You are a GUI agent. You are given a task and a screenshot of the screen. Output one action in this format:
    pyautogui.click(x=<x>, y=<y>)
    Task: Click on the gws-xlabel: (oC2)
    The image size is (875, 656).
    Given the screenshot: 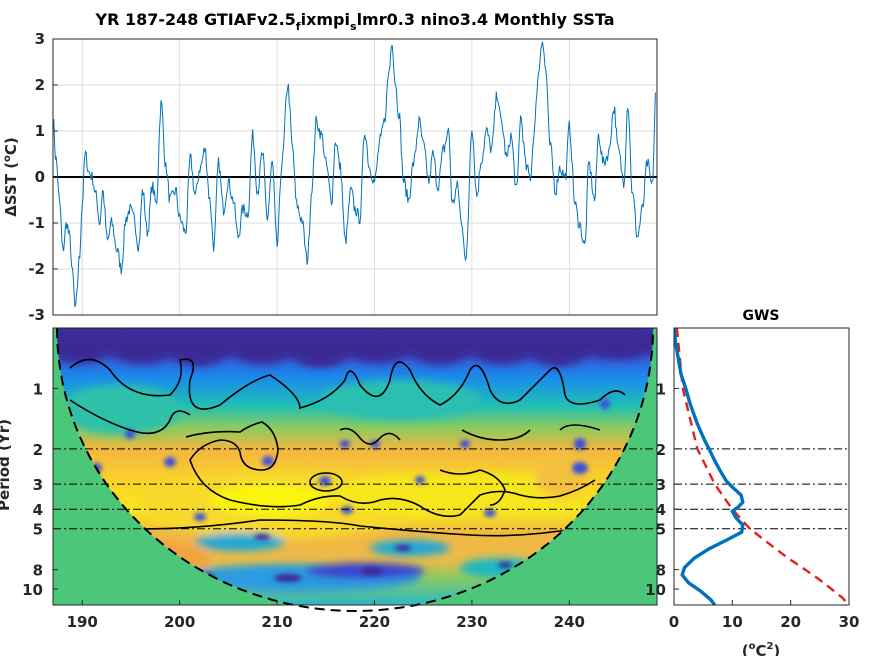 What is the action you would take?
    pyautogui.click(x=761, y=648)
    